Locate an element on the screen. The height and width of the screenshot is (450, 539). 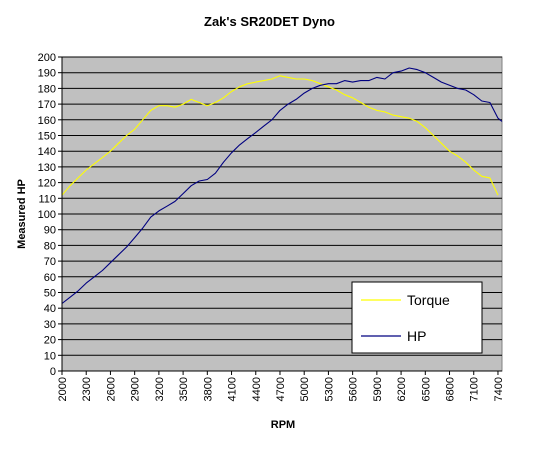
y-tick-label: 140 is located at coordinates (47, 152).